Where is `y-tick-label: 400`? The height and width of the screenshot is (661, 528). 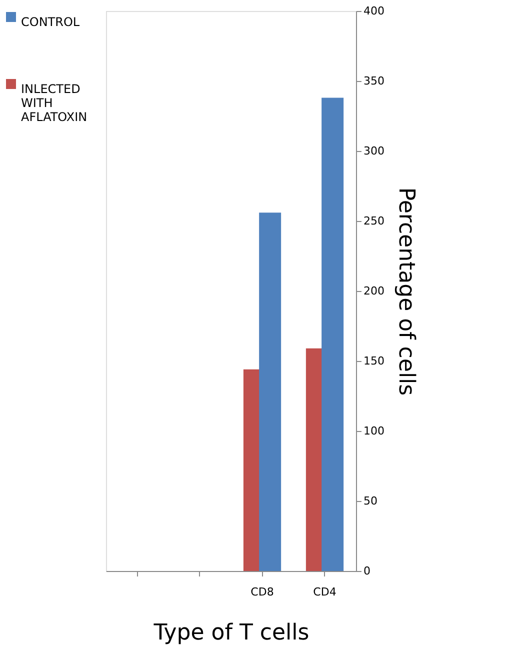
y-tick-label: 400 is located at coordinates (374, 11).